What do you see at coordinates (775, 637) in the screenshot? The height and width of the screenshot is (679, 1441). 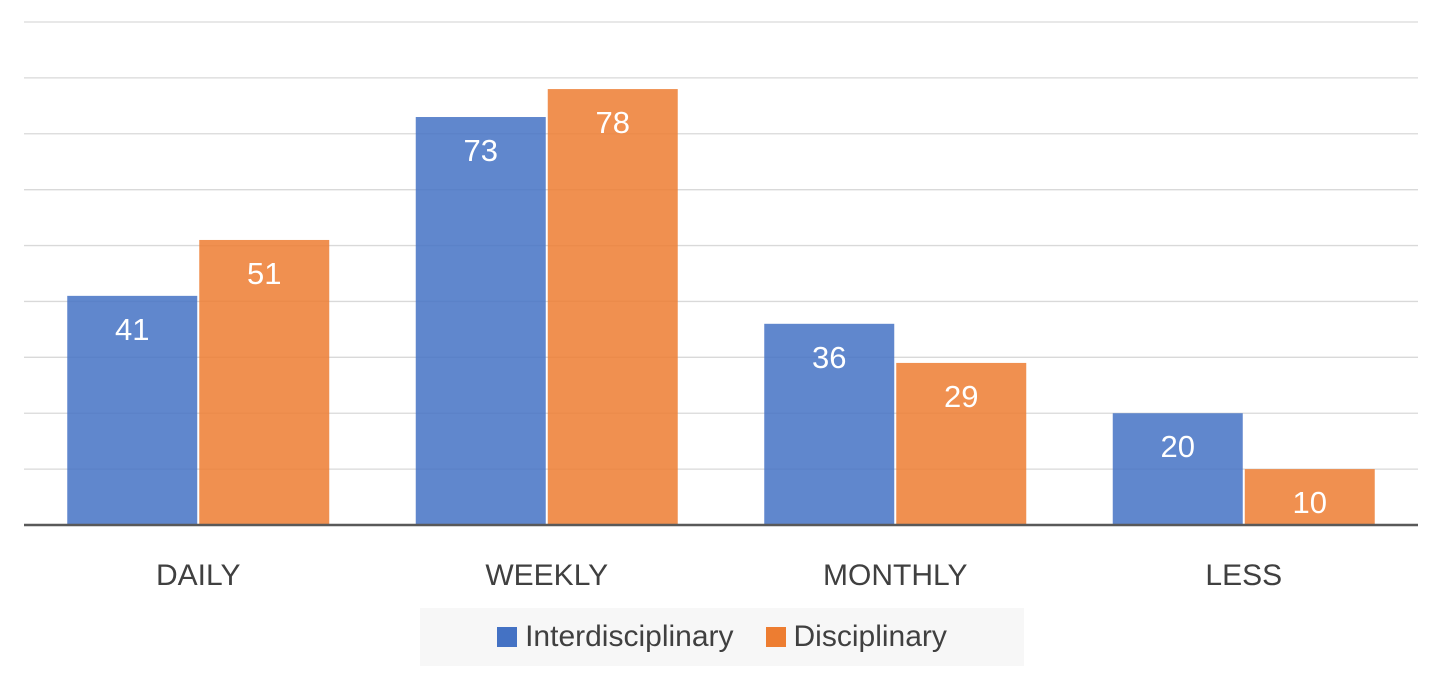 I see `legend-swatch-disciplinary` at bounding box center [775, 637].